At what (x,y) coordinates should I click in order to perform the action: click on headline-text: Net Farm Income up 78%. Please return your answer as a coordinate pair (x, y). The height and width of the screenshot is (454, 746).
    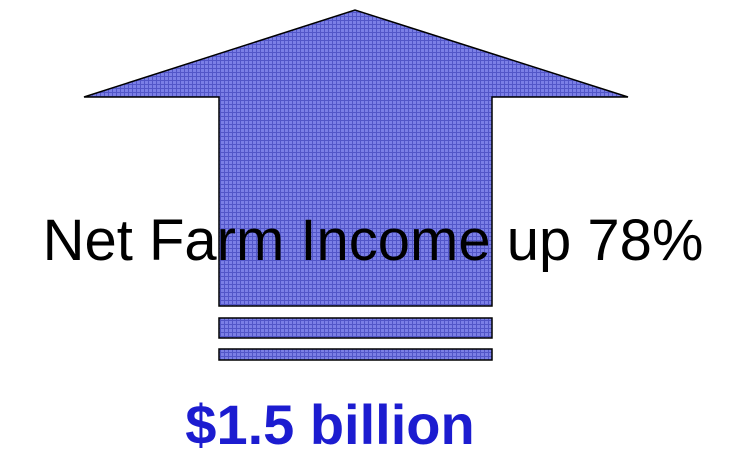
    Looking at the image, I should click on (373, 240).